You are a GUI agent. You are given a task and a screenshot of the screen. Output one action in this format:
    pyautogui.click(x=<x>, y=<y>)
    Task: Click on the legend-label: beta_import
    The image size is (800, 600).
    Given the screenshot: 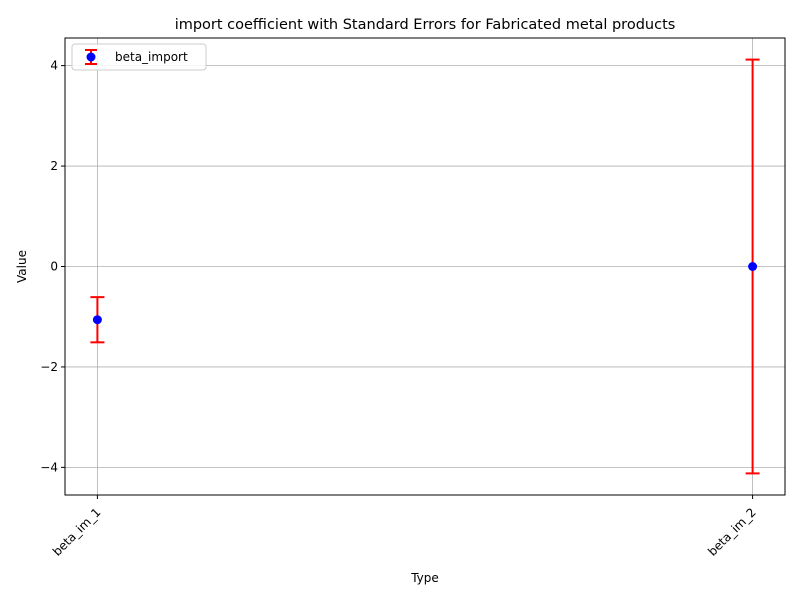 What is the action you would take?
    pyautogui.click(x=151, y=57)
    